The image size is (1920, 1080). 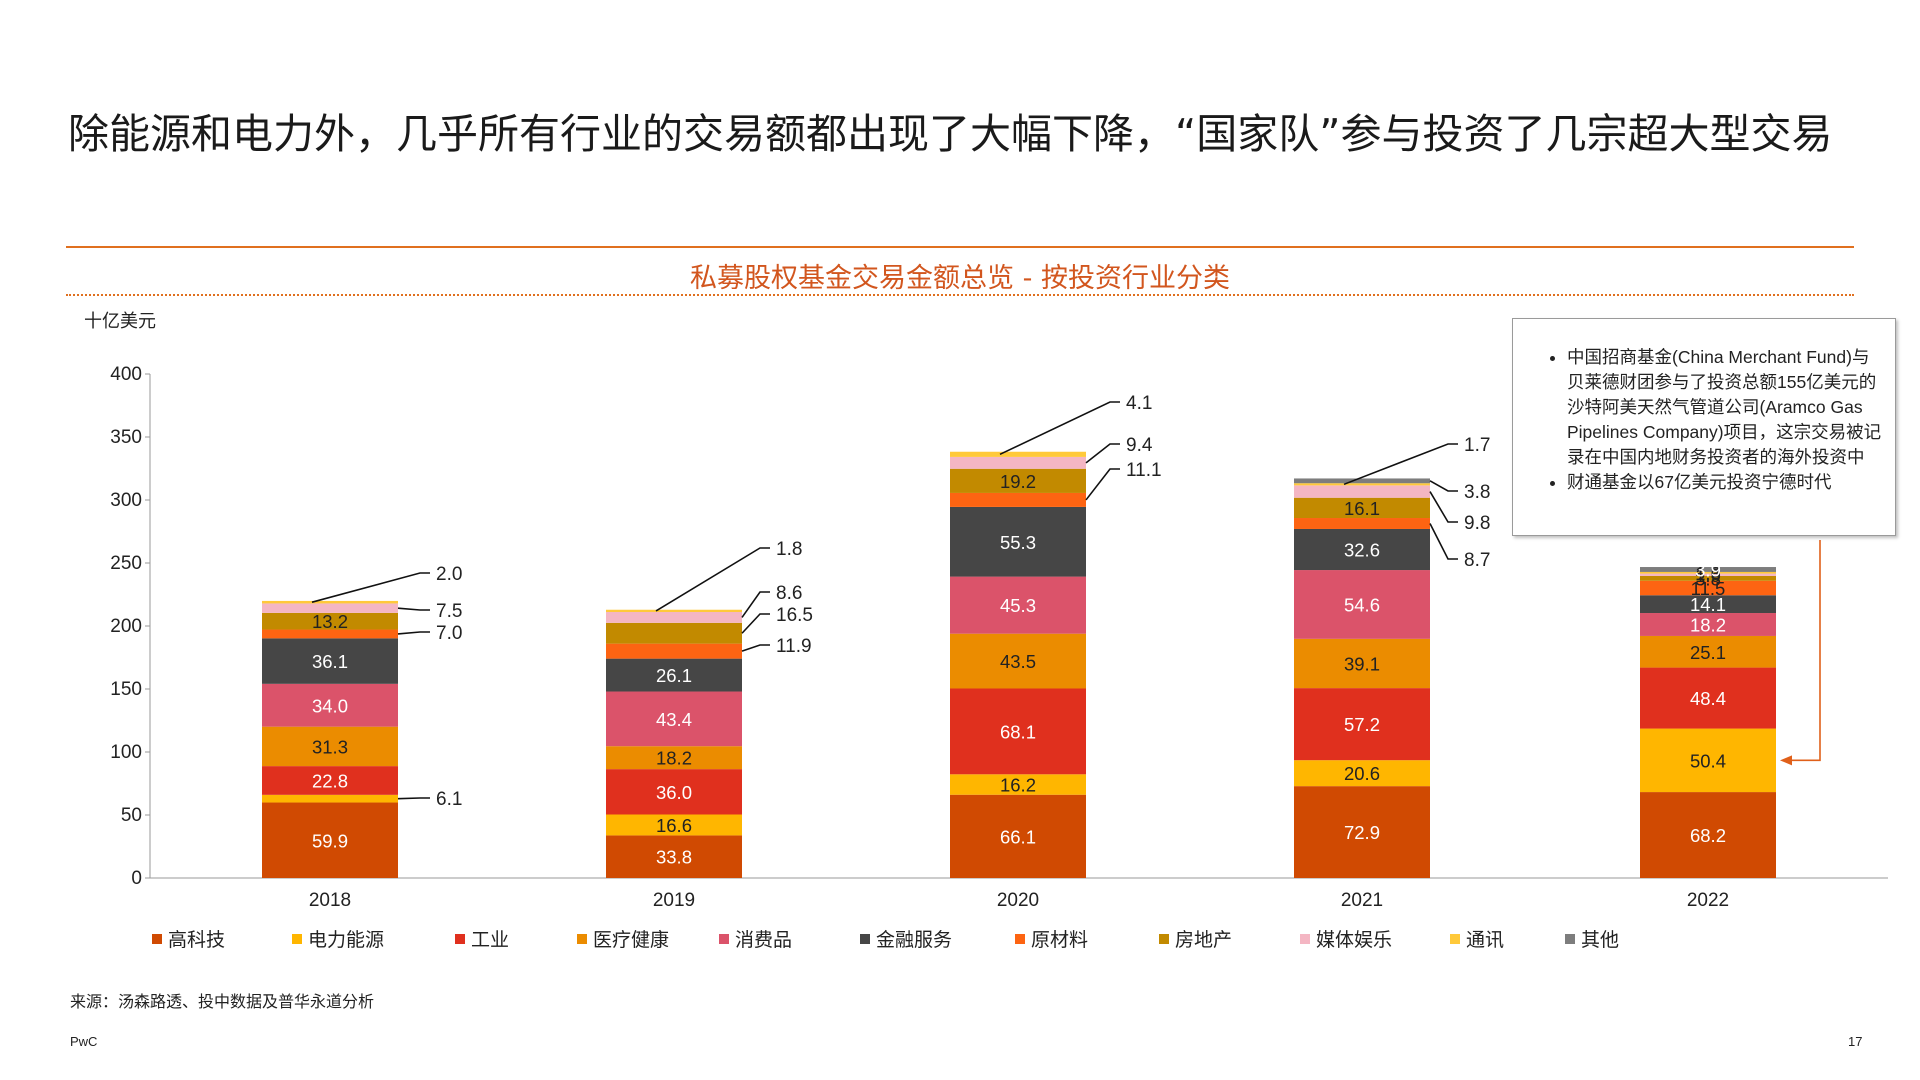 I want to click on y-tick-label: 200, so click(x=126, y=626).